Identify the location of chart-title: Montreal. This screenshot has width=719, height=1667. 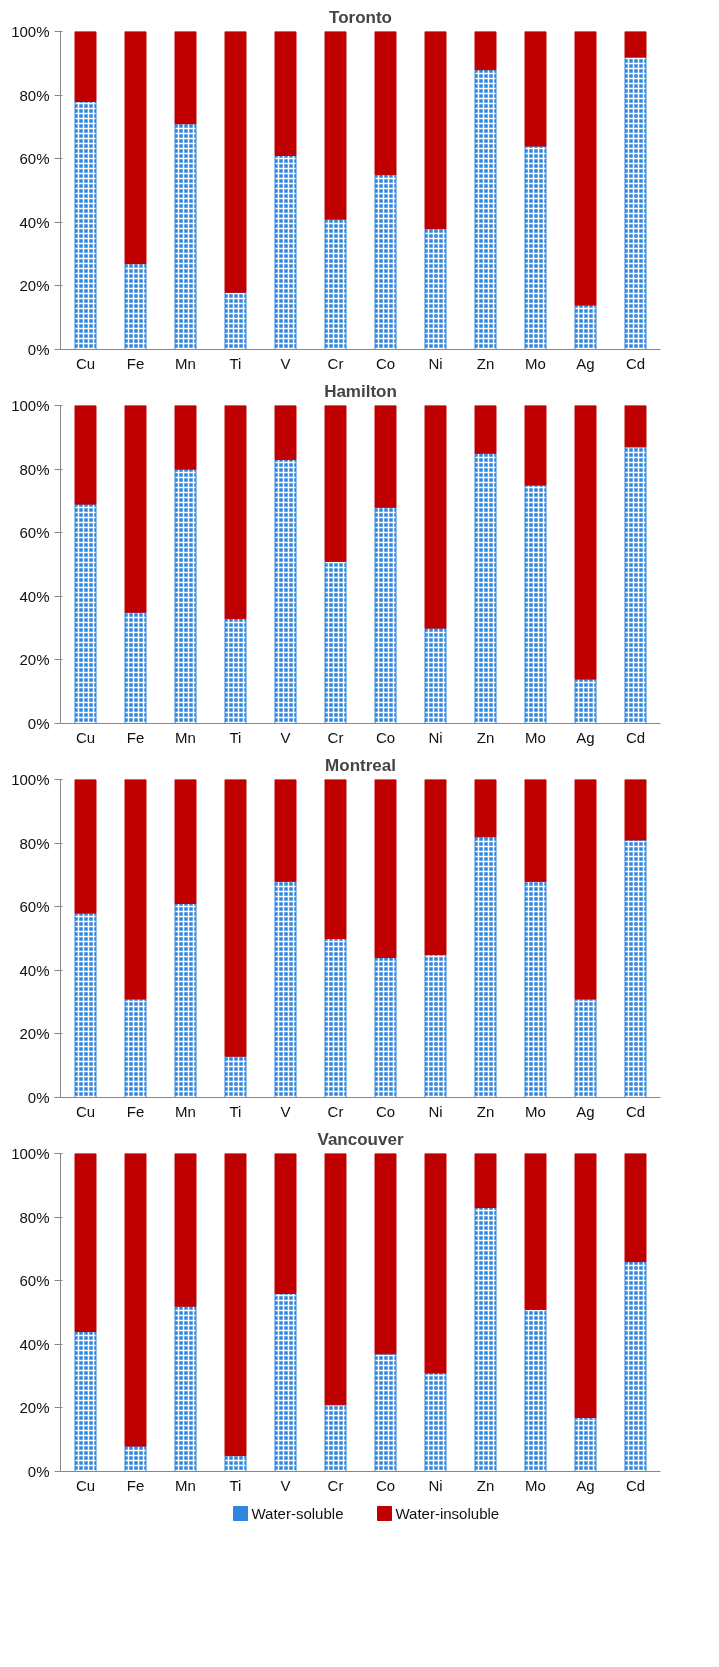
(360, 765).